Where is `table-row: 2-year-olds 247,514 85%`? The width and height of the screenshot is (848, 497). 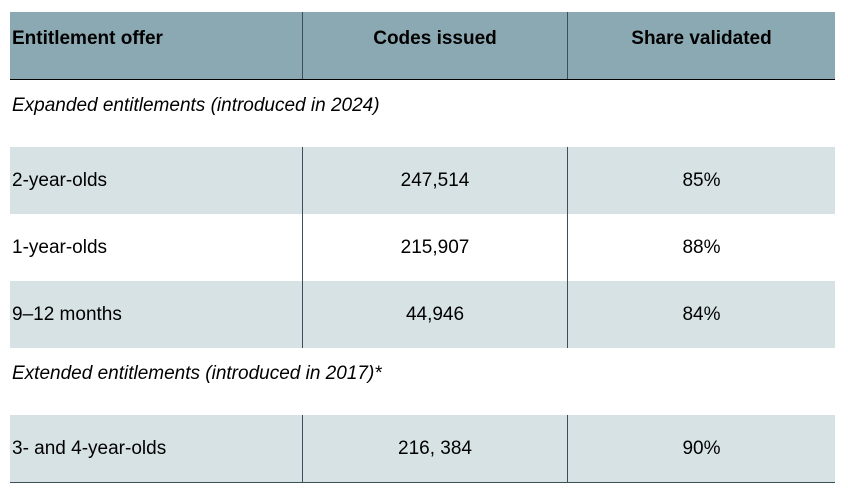
table-row: 2-year-olds 247,514 85% is located at coordinates (422, 180).